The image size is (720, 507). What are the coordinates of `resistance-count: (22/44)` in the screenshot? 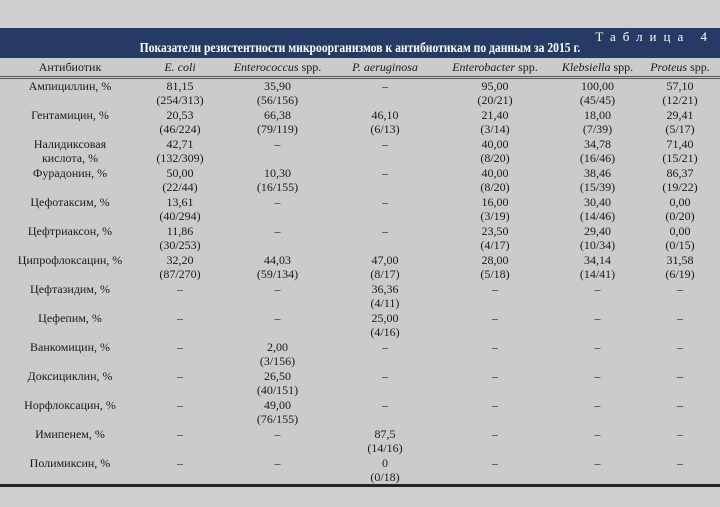 It's located at (180, 187).